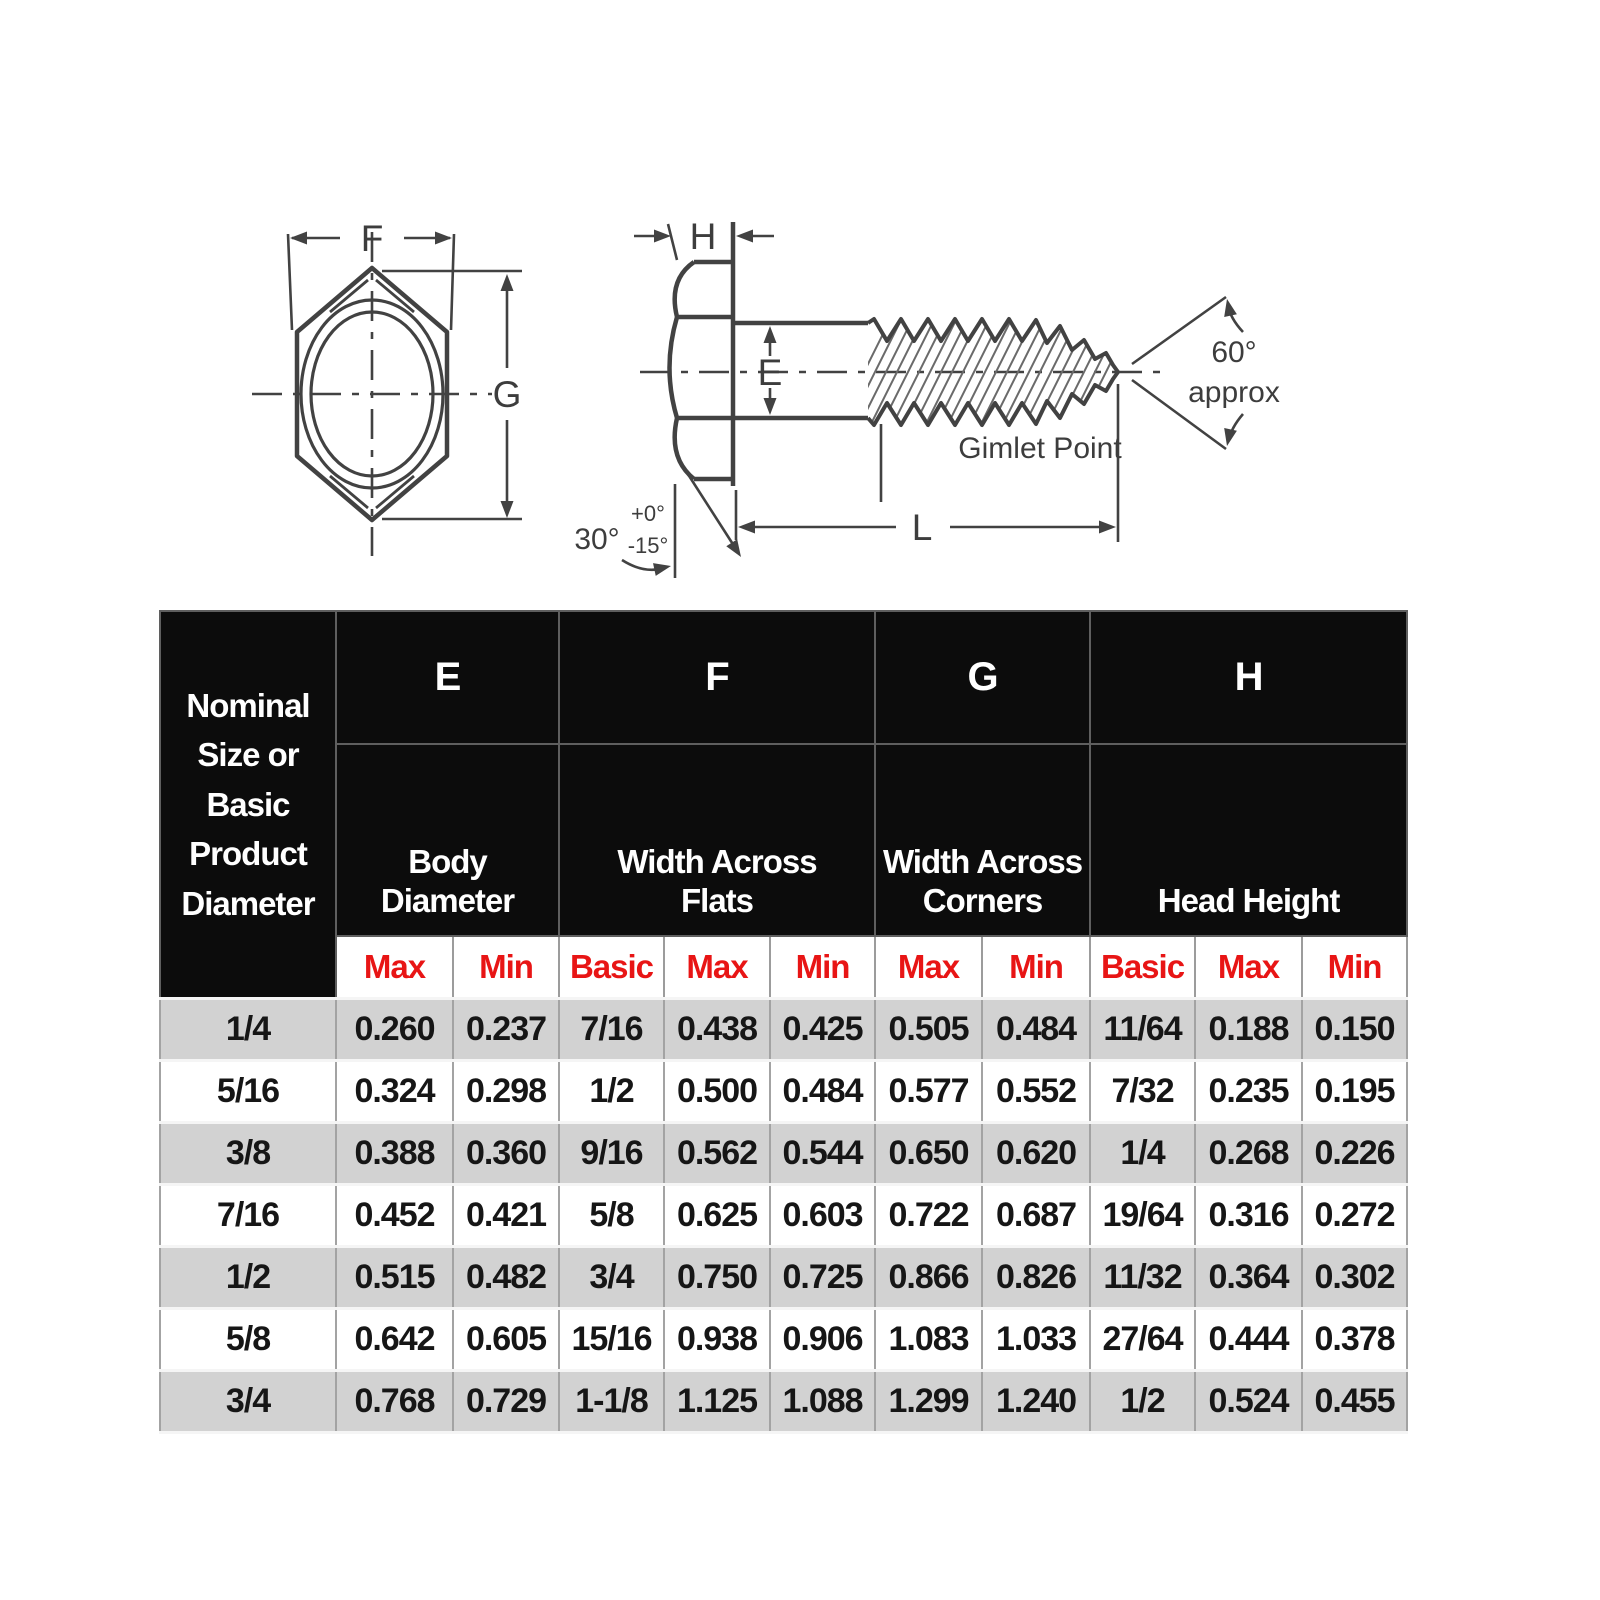  What do you see at coordinates (1249, 677) in the screenshot?
I see `group-header-h: H` at bounding box center [1249, 677].